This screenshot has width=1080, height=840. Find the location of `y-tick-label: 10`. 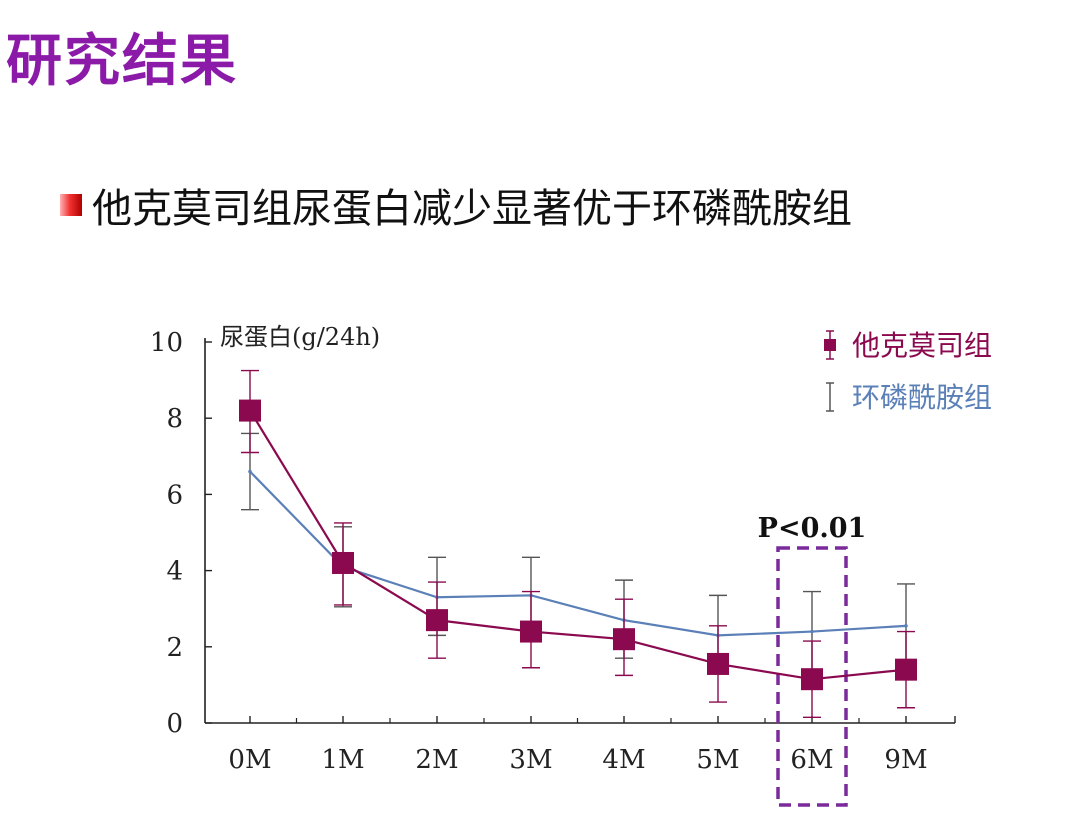

y-tick-label: 10 is located at coordinates (166, 343).